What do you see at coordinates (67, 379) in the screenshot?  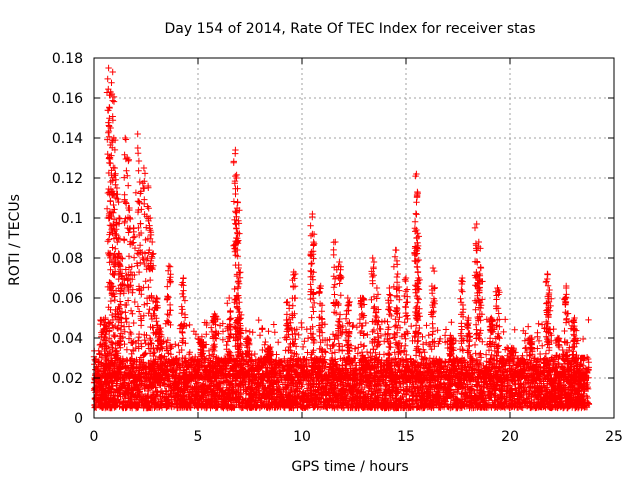 I see `y-tick-label: 0.02` at bounding box center [67, 379].